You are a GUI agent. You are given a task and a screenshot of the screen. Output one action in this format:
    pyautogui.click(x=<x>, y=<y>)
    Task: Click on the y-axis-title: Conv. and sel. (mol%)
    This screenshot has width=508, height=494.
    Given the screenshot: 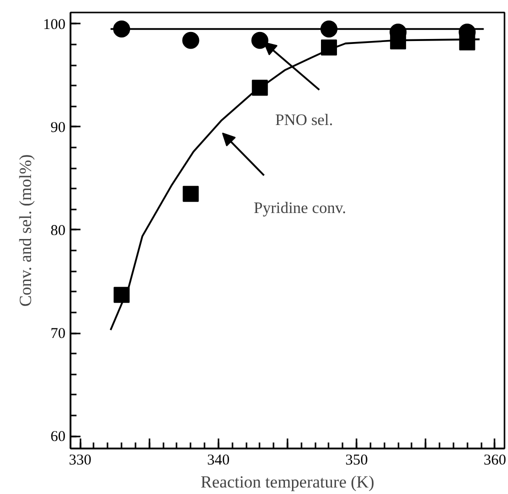 What is the action you would take?
    pyautogui.click(x=25, y=230)
    